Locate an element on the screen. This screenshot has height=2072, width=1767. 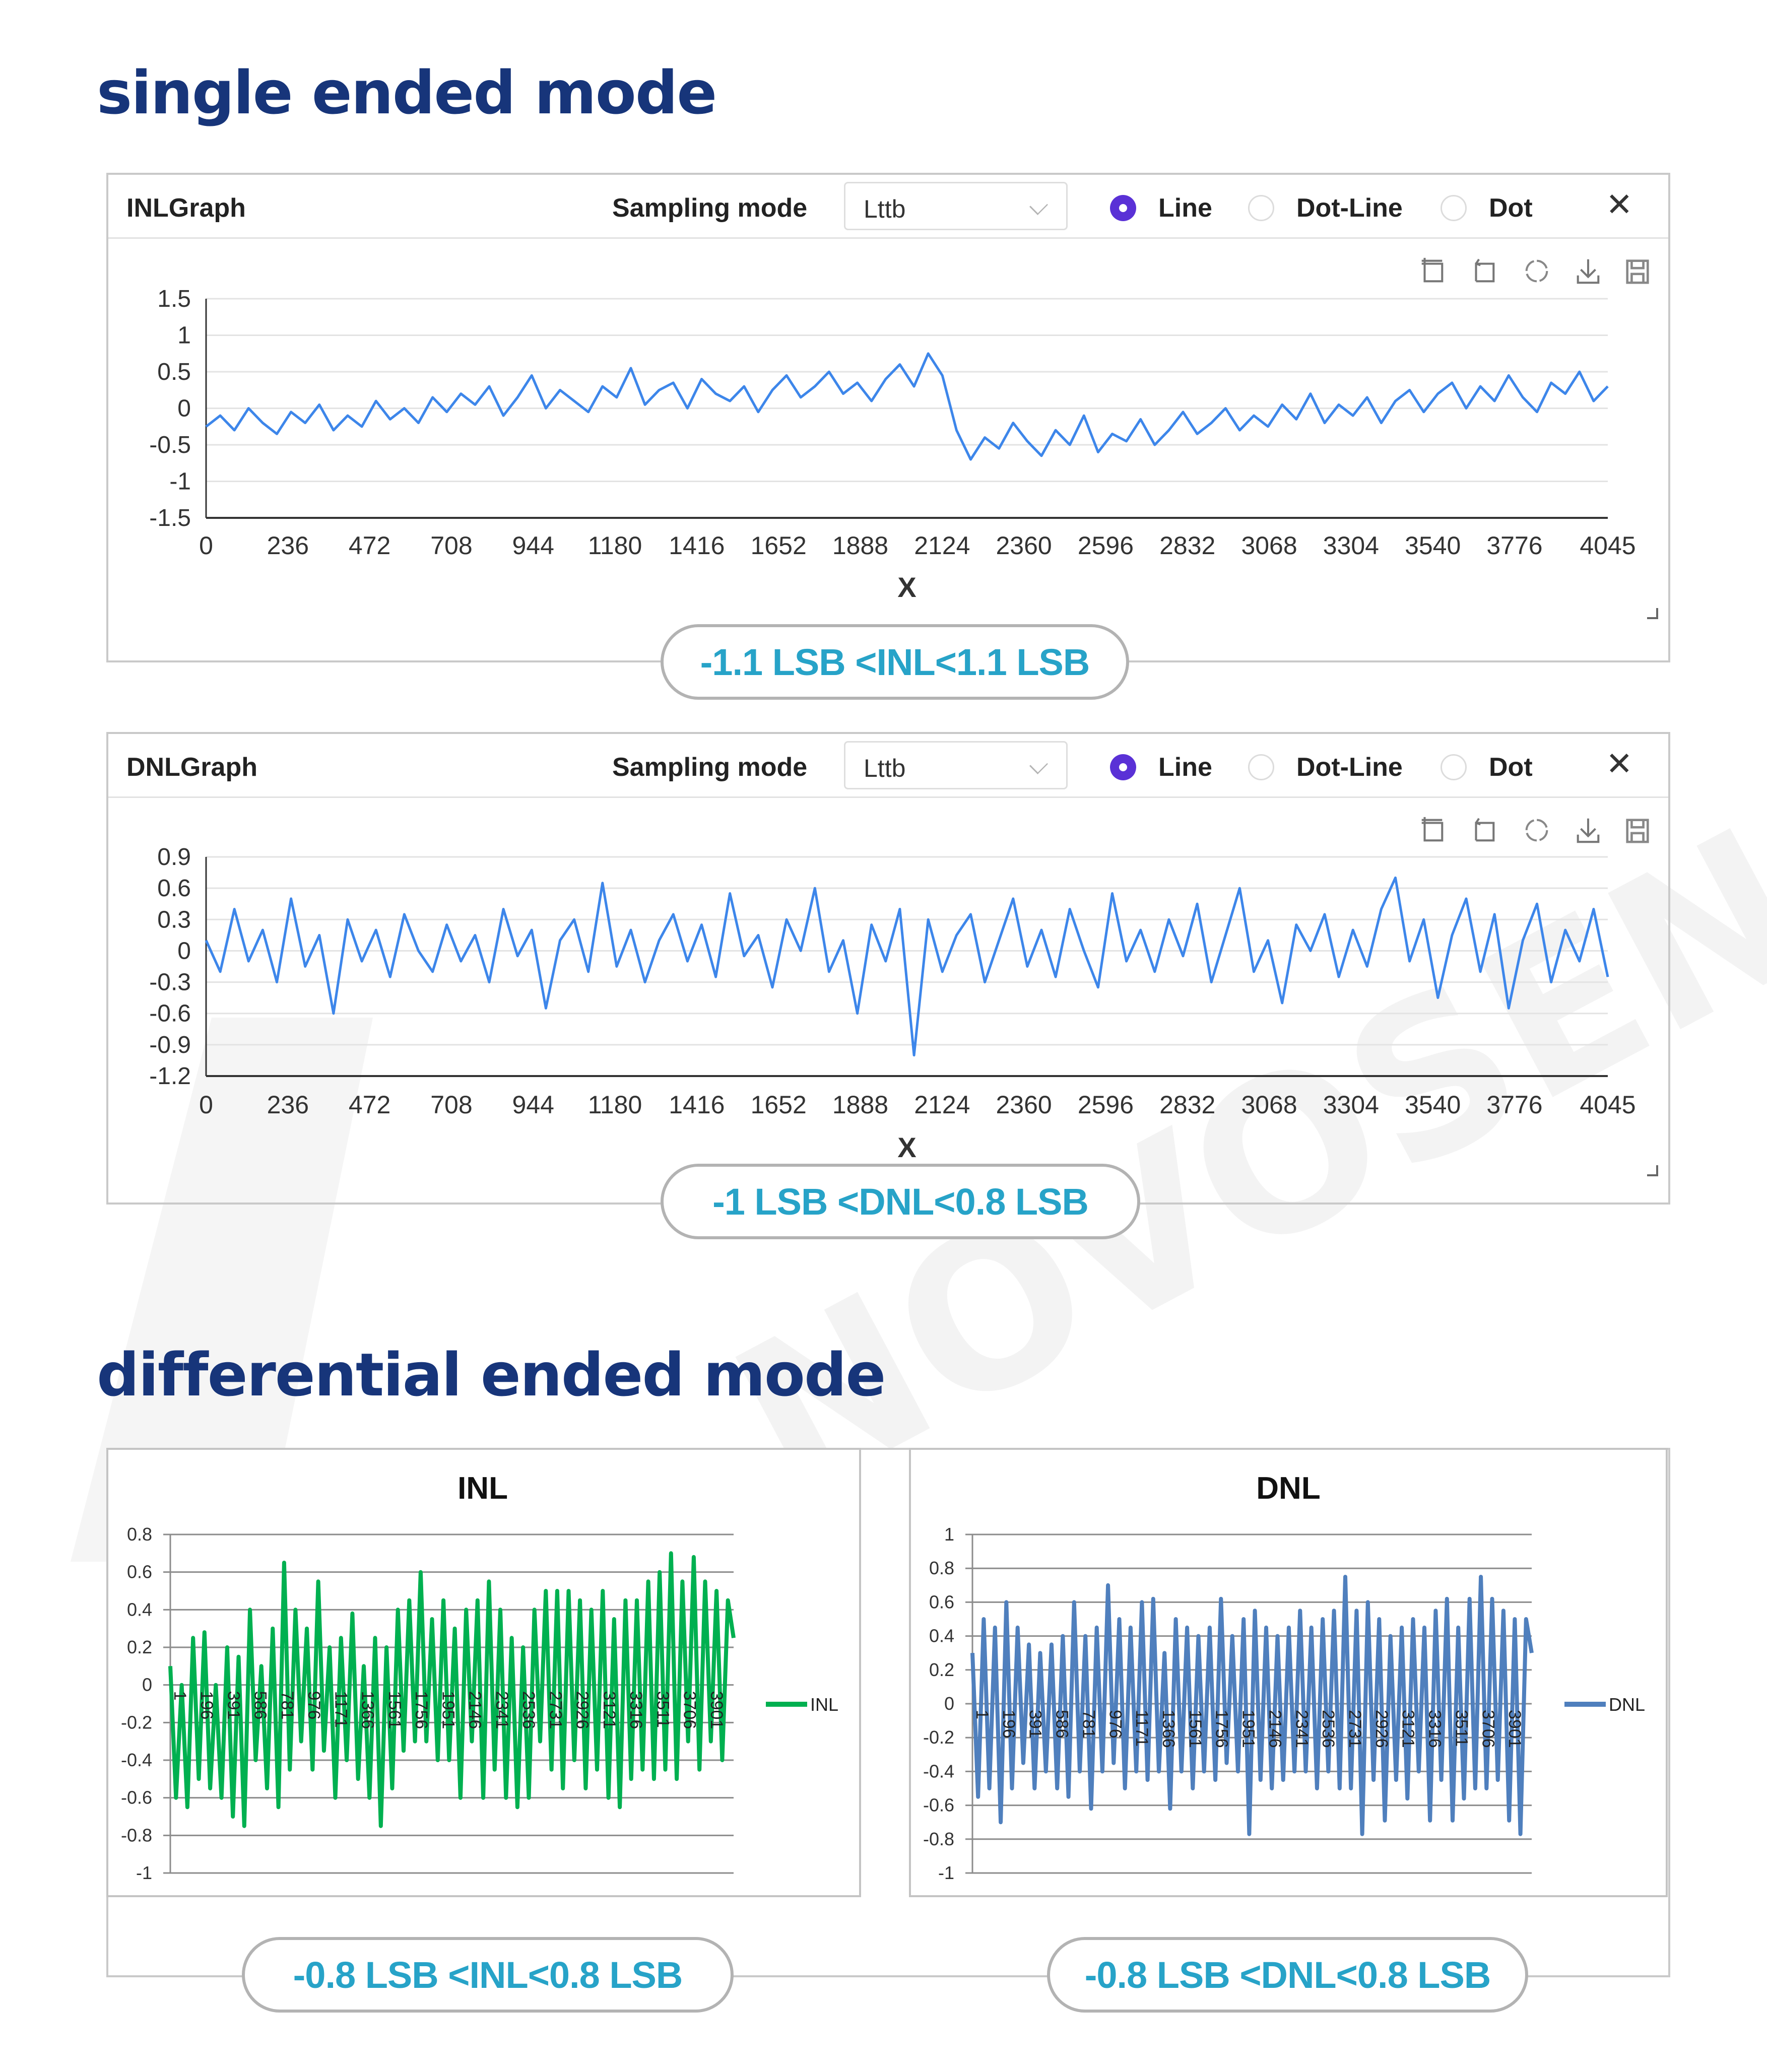
x-tick-label: 1951 is located at coordinates (447, 1710).